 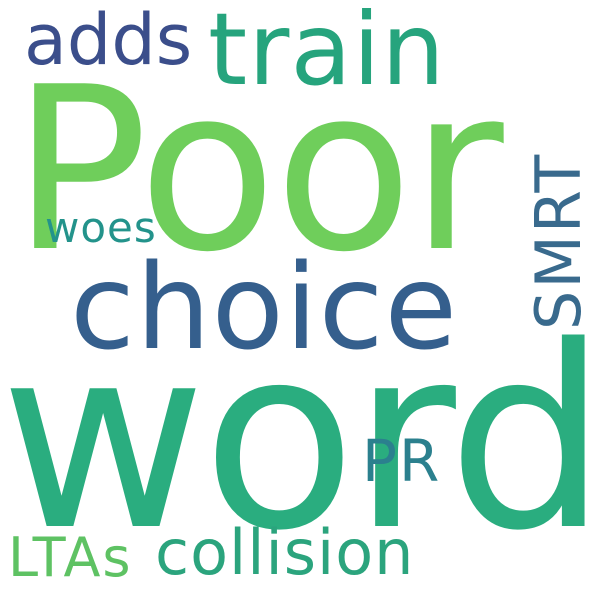 What do you see at coordinates (402, 461) in the screenshot?
I see `word-pr: PR` at bounding box center [402, 461].